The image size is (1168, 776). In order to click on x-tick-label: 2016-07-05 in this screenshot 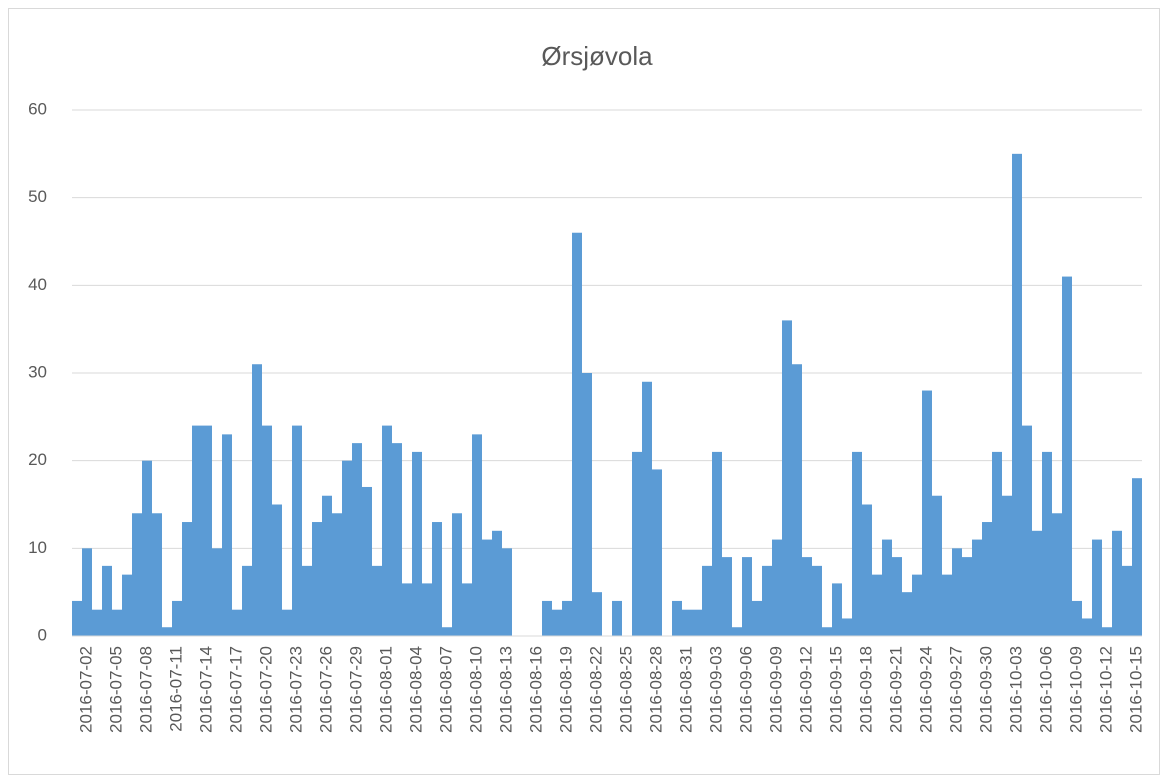, I will do `click(115, 689)`.